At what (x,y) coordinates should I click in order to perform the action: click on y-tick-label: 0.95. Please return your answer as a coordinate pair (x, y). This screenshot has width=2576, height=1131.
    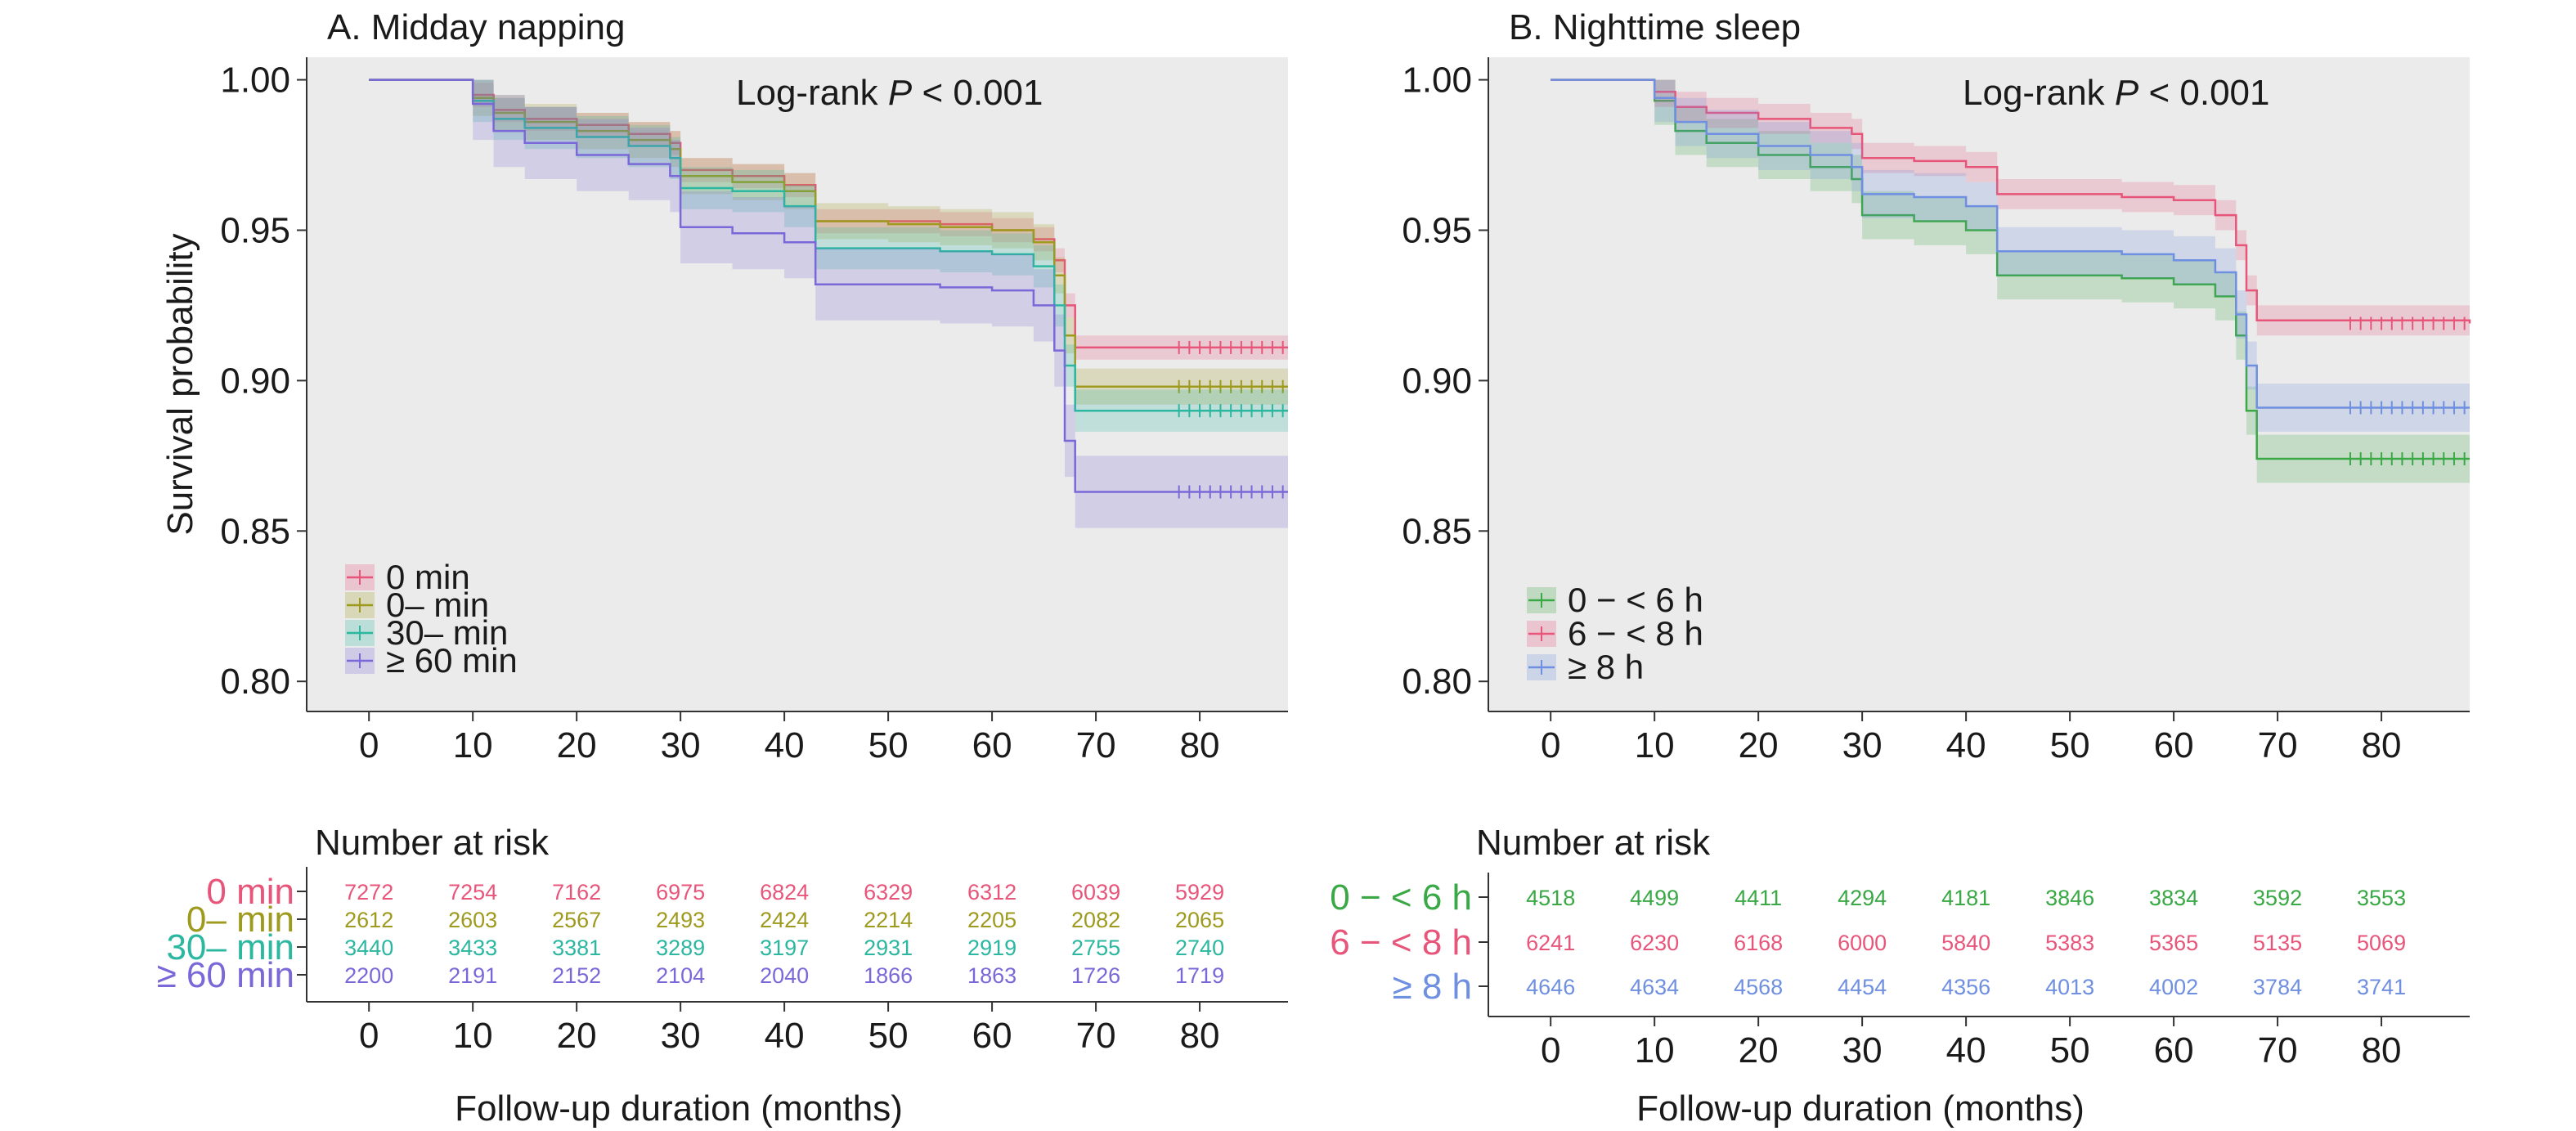
    Looking at the image, I should click on (255, 230).